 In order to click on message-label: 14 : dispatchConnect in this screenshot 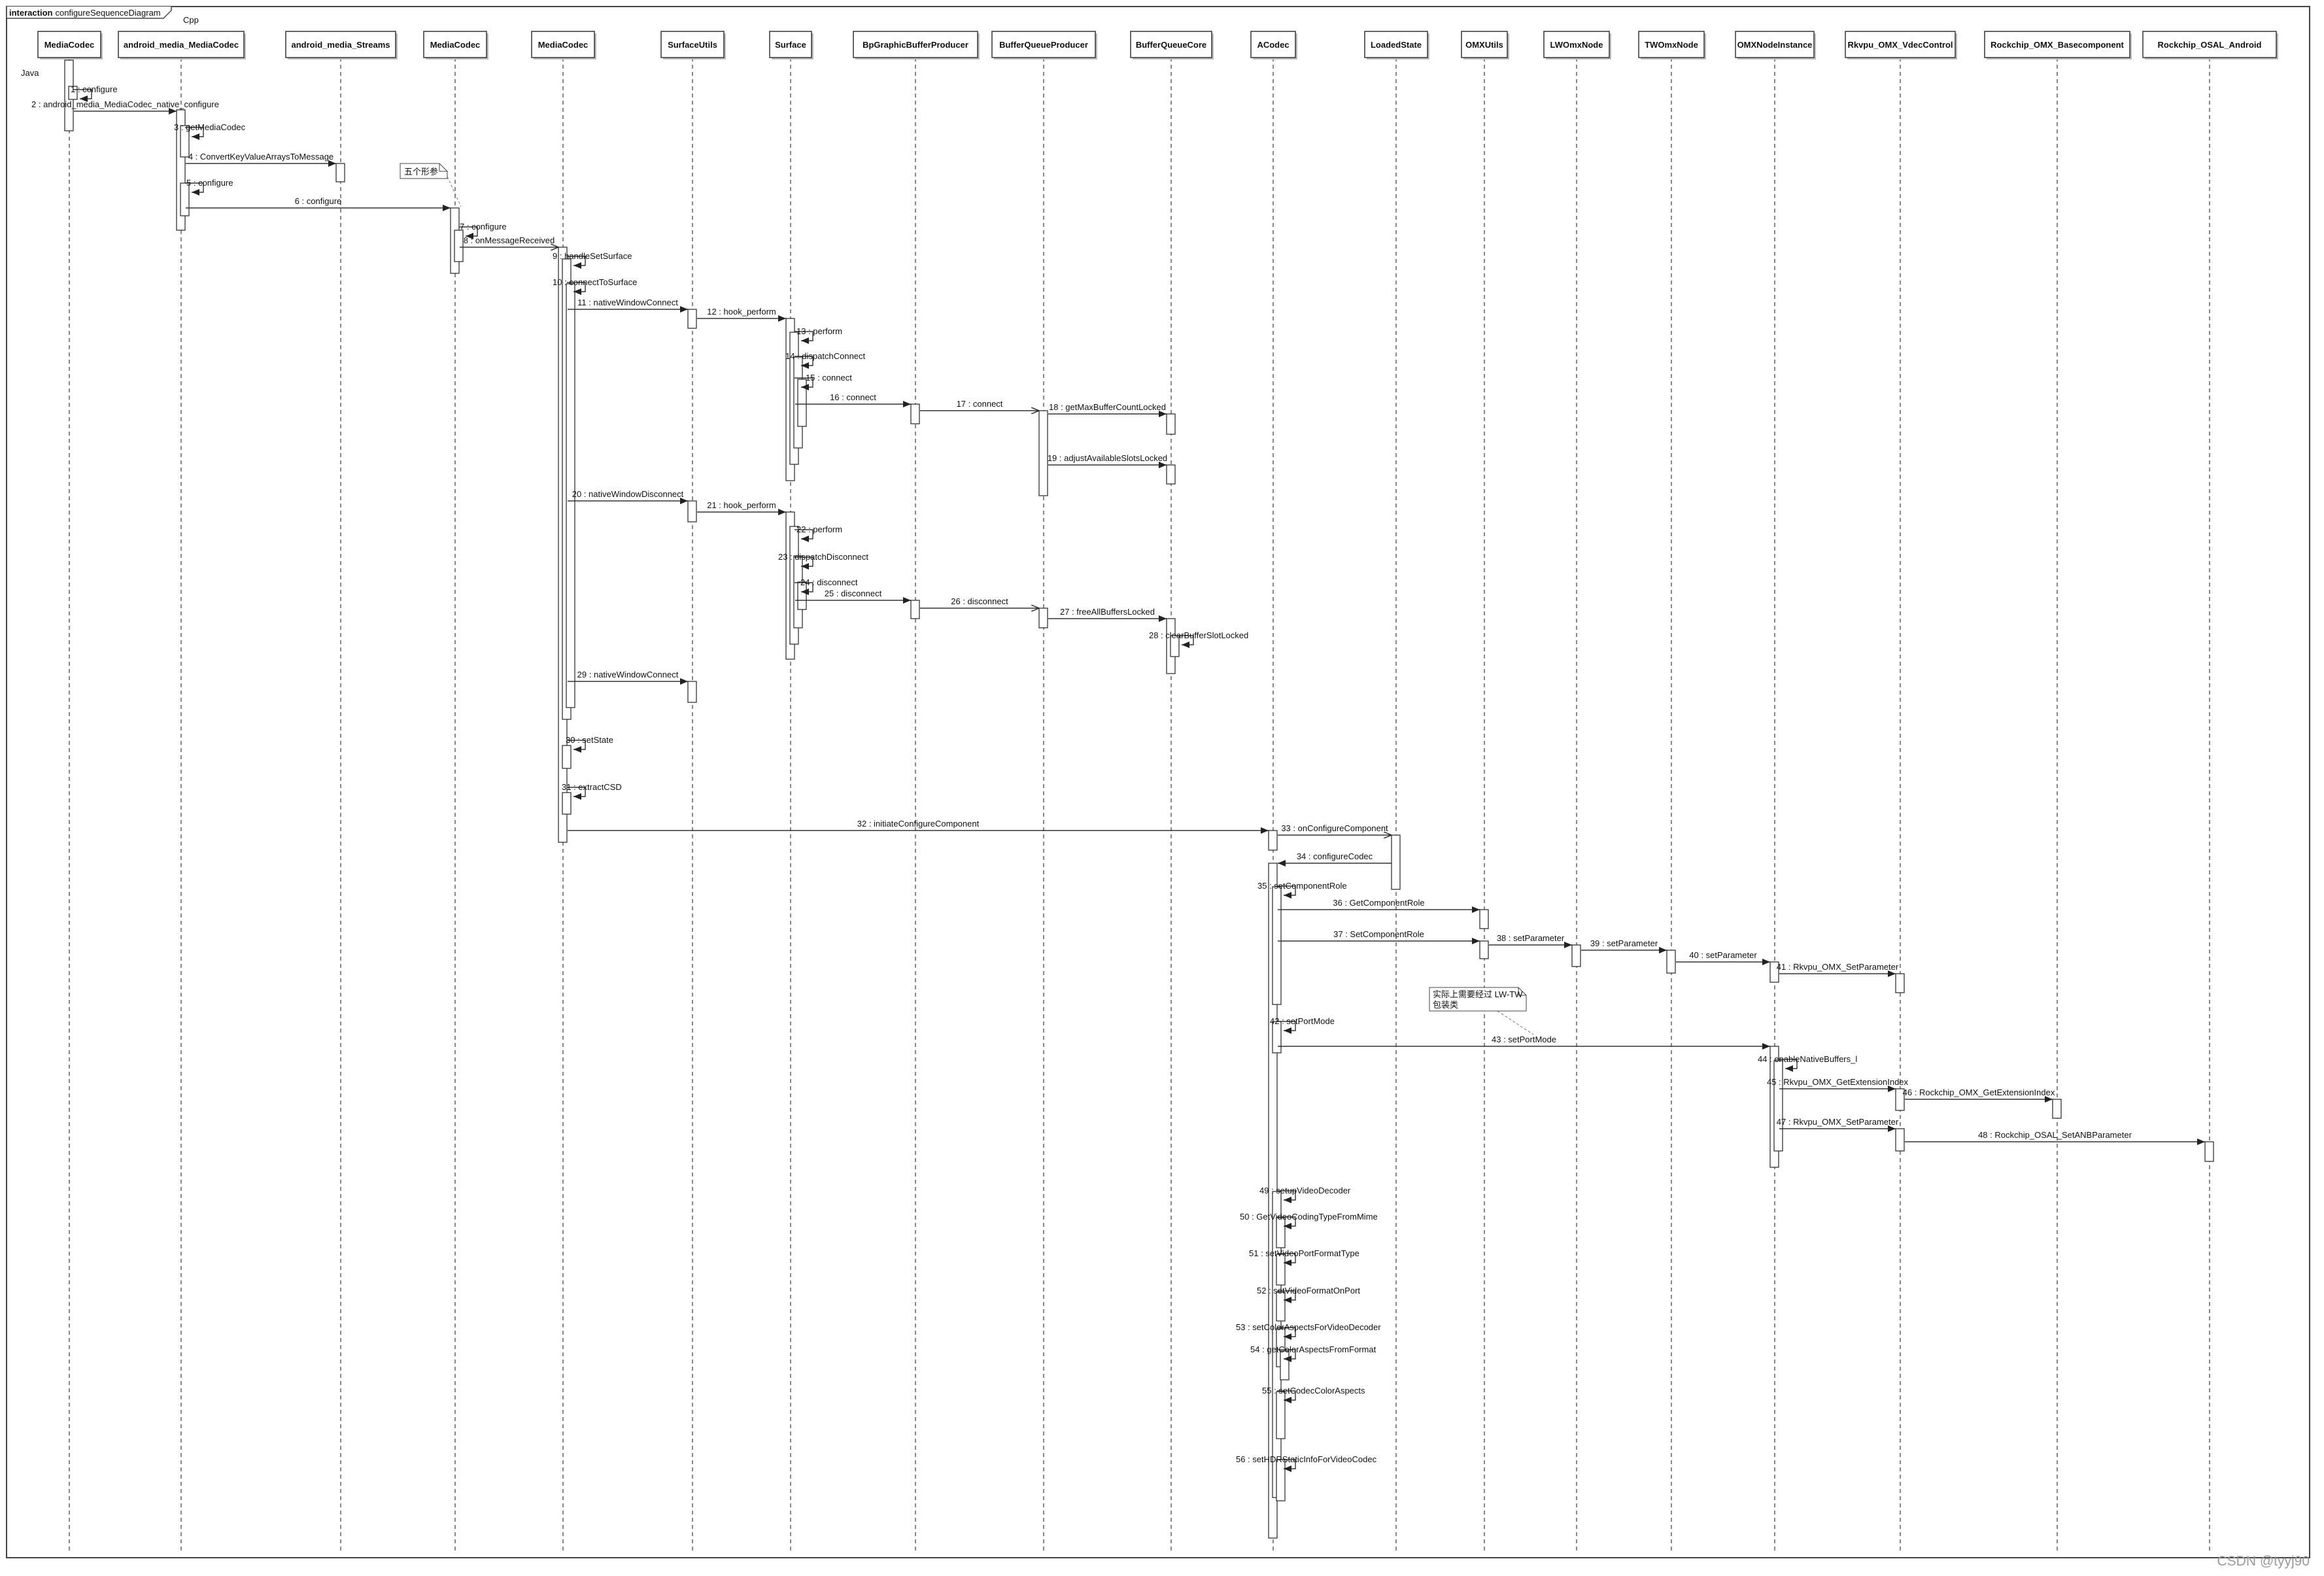, I will do `click(825, 356)`.